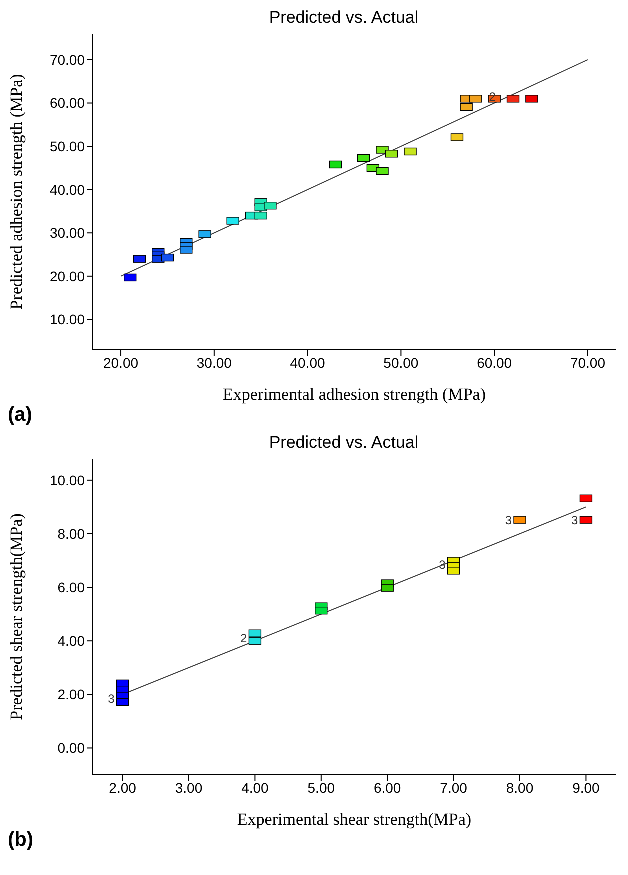 This screenshot has height=875, width=628. What do you see at coordinates (72, 534) in the screenshot?
I see `y-tick-label: 8.00` at bounding box center [72, 534].